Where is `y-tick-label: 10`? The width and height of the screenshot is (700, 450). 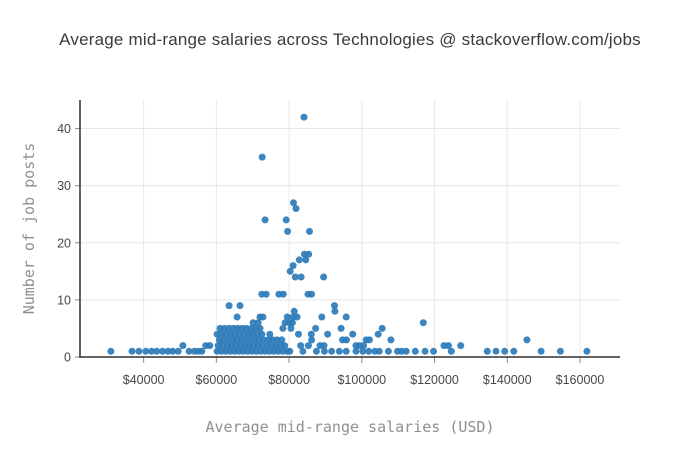
y-tick-label: 10 is located at coordinates (64, 300).